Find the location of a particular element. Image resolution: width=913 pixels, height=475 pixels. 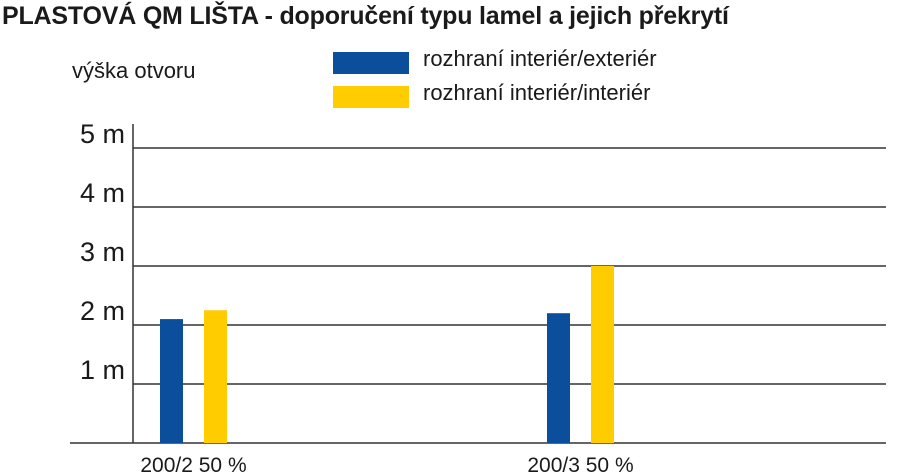

x-tick-label: 200/3 50 % is located at coordinates (580, 464).